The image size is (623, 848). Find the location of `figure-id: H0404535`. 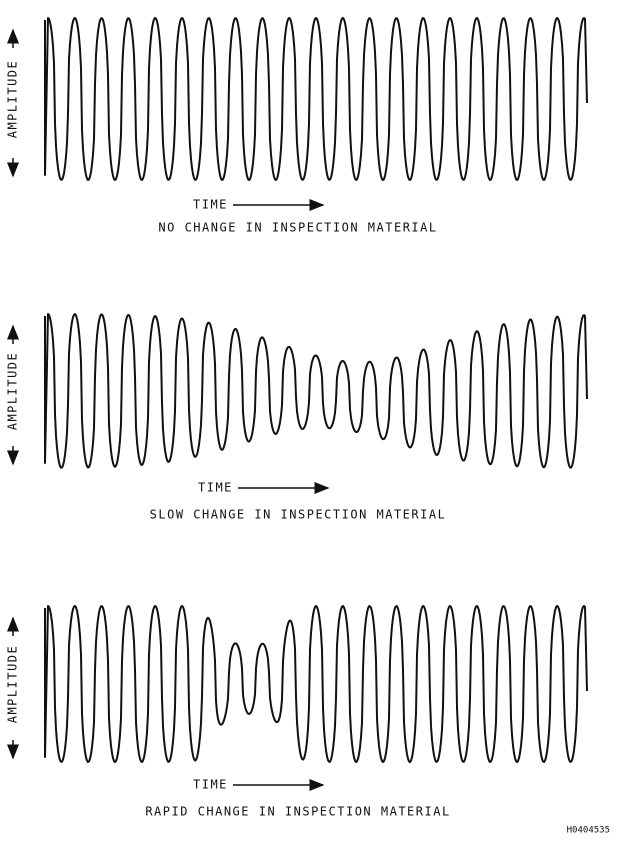

figure-id: H0404535 is located at coordinates (588, 831).